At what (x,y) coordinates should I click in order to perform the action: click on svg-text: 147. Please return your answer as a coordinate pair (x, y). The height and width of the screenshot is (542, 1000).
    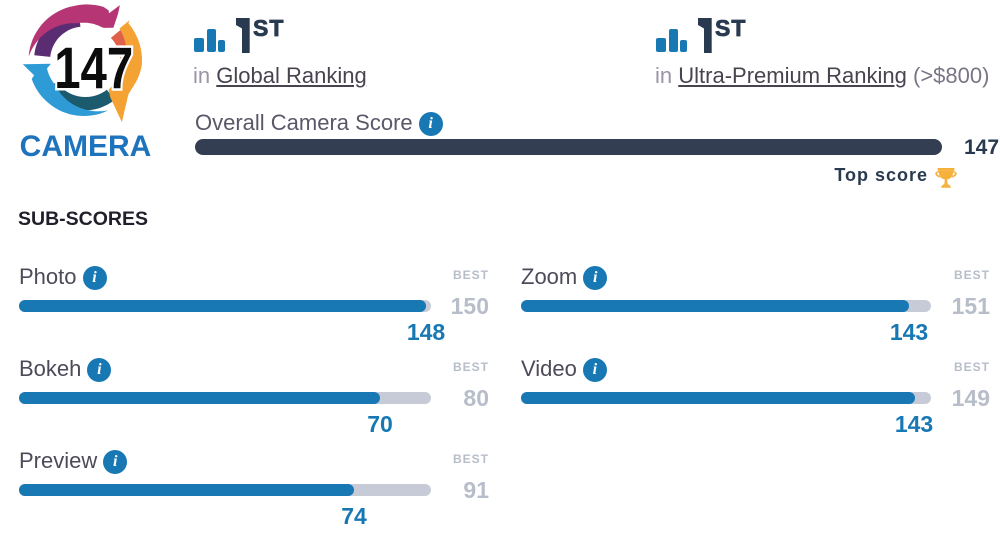
    Looking at the image, I should click on (93, 68).